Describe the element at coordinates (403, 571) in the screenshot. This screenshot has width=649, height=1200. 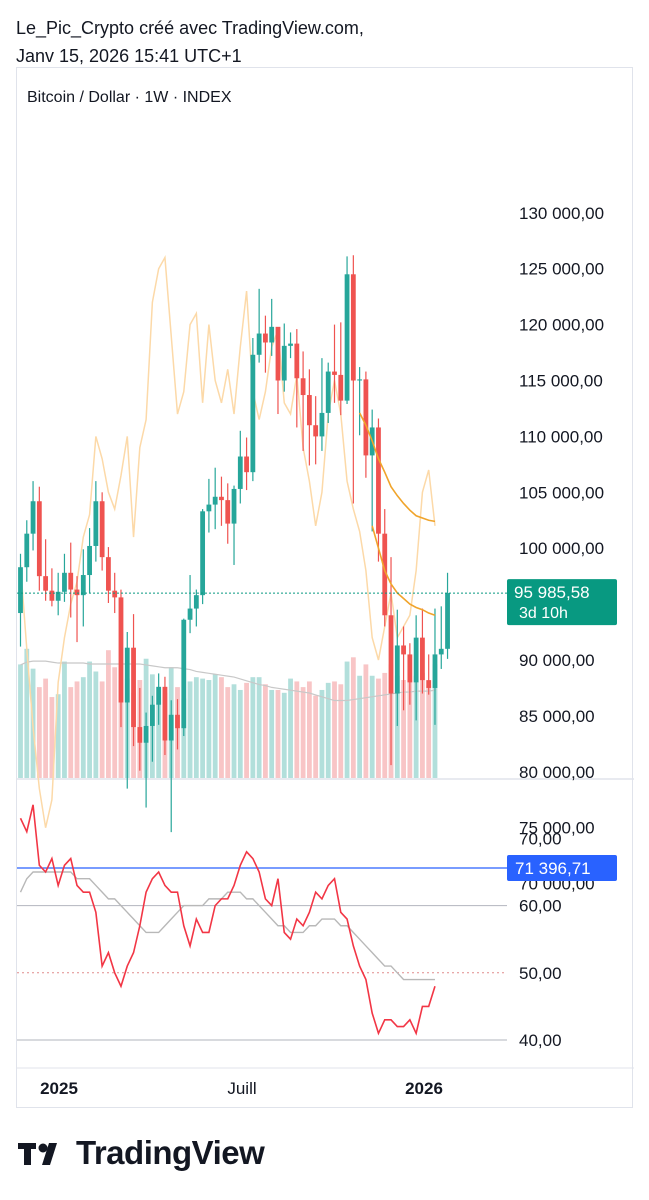
I see `ma-orange-short-line` at that location.